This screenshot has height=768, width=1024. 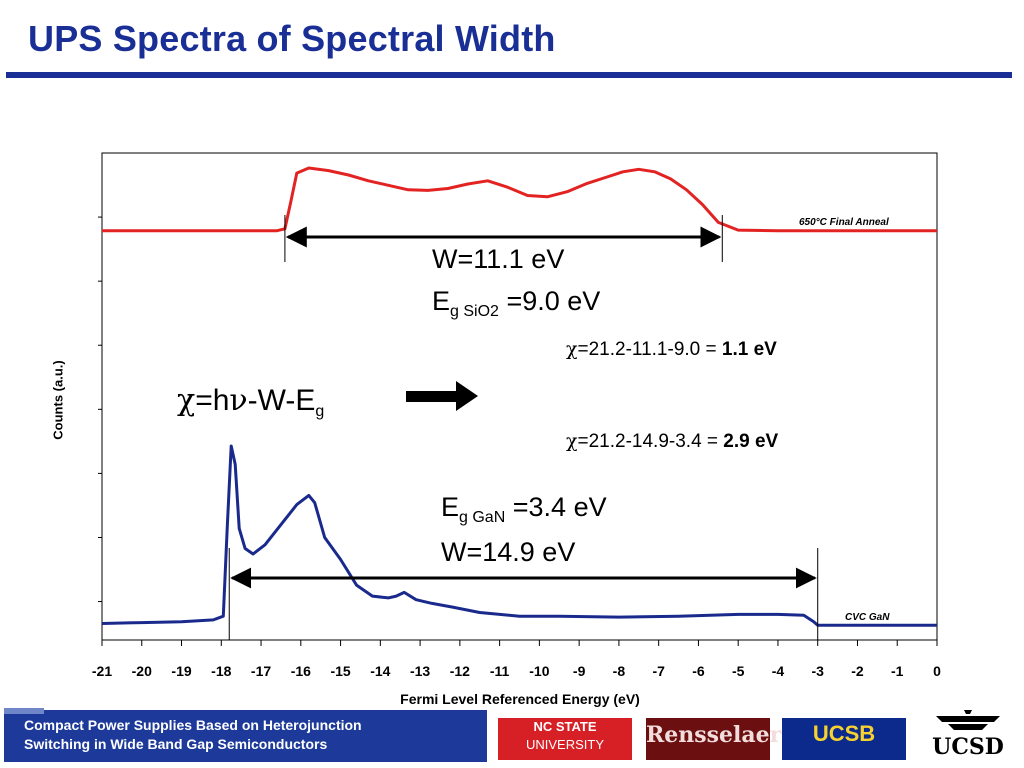 I want to click on series-label-anneal: 650°C Final Anneal, so click(x=844, y=222).